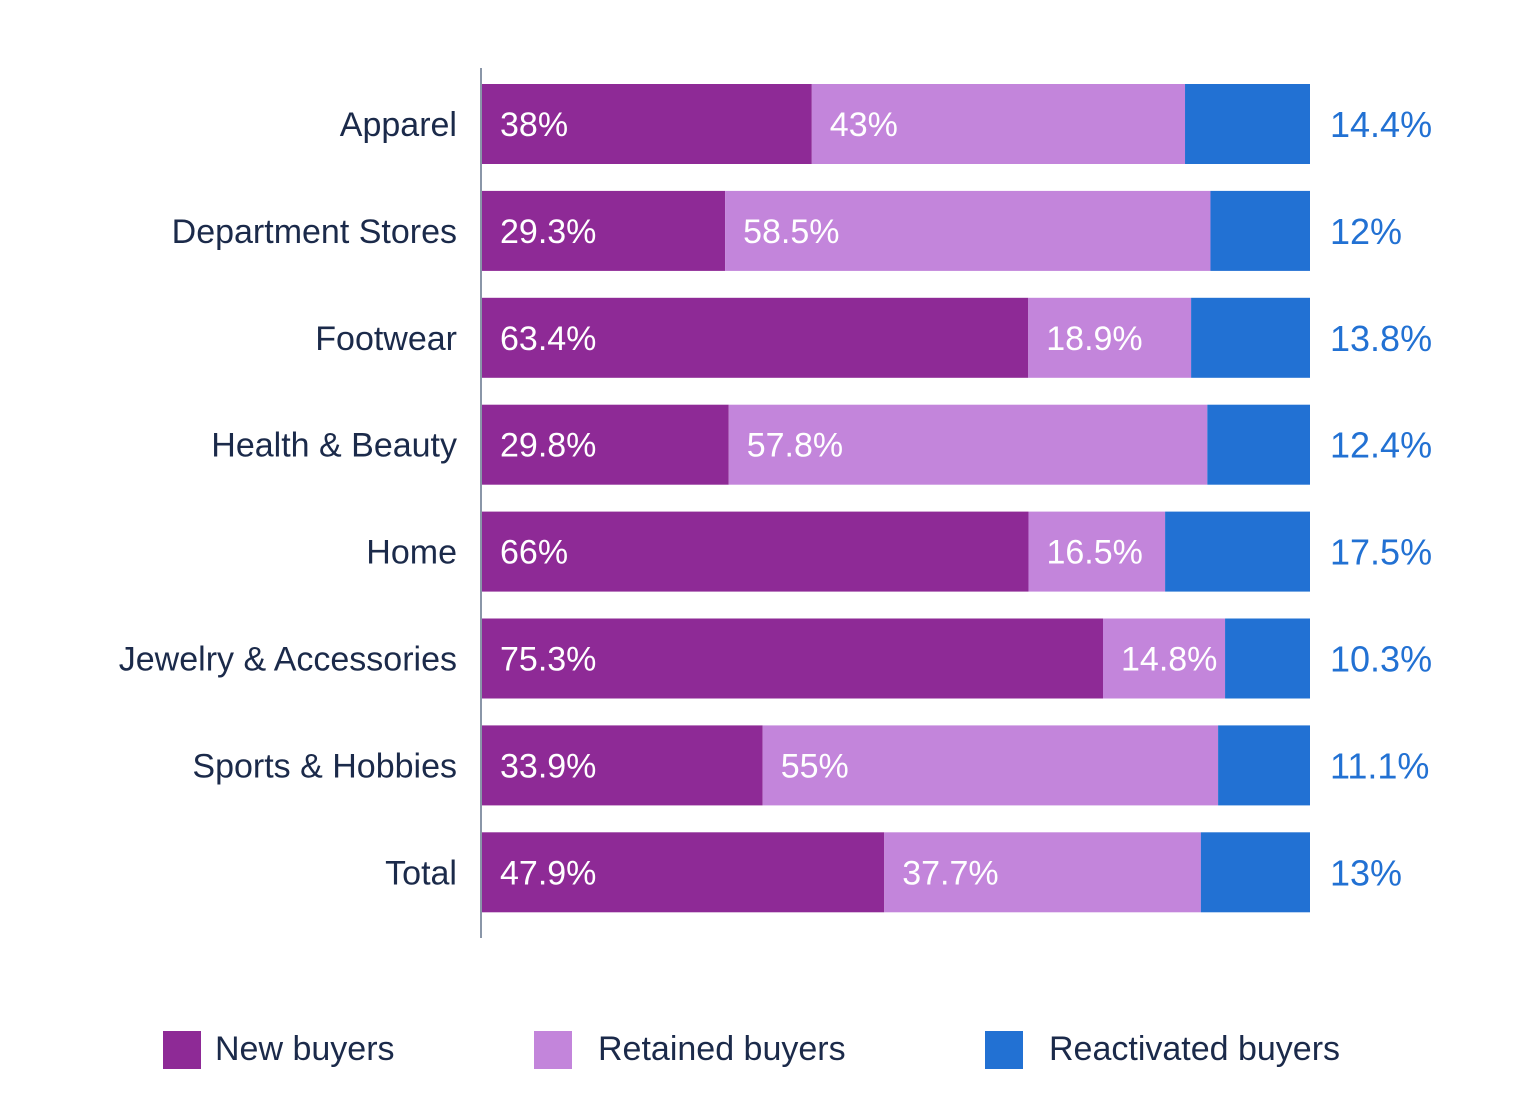 This screenshot has width=1536, height=1118. Describe the element at coordinates (1379, 765) in the screenshot. I see `data-label-reactivated-buyers-sports-and-hobbies: 11.1%` at that location.